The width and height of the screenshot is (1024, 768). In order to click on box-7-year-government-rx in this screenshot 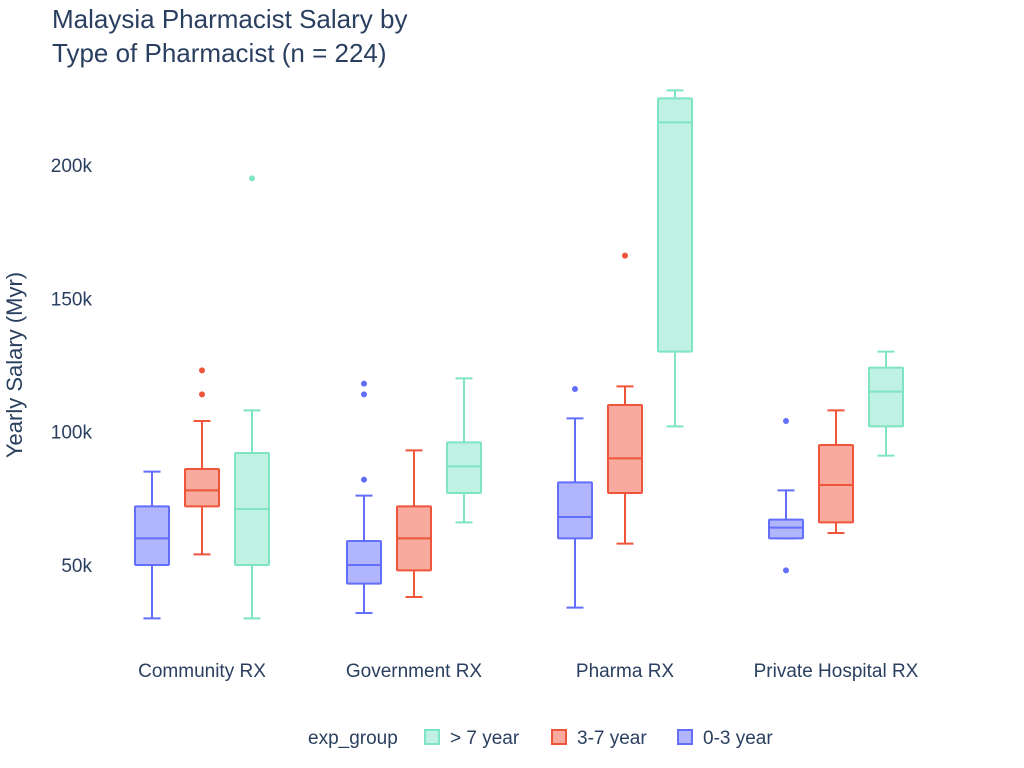, I will do `click(464, 450)`.